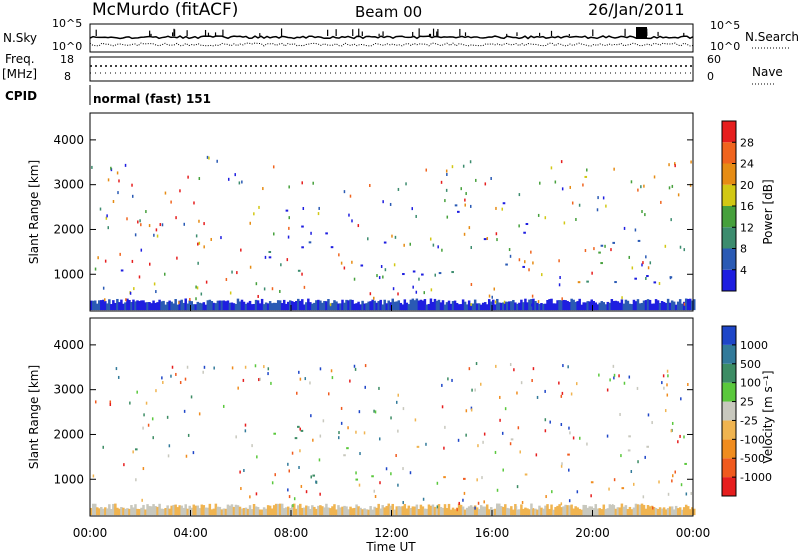 This screenshot has height=554, width=800. I want to click on velocity-ytick-label: 2000, so click(68, 434).